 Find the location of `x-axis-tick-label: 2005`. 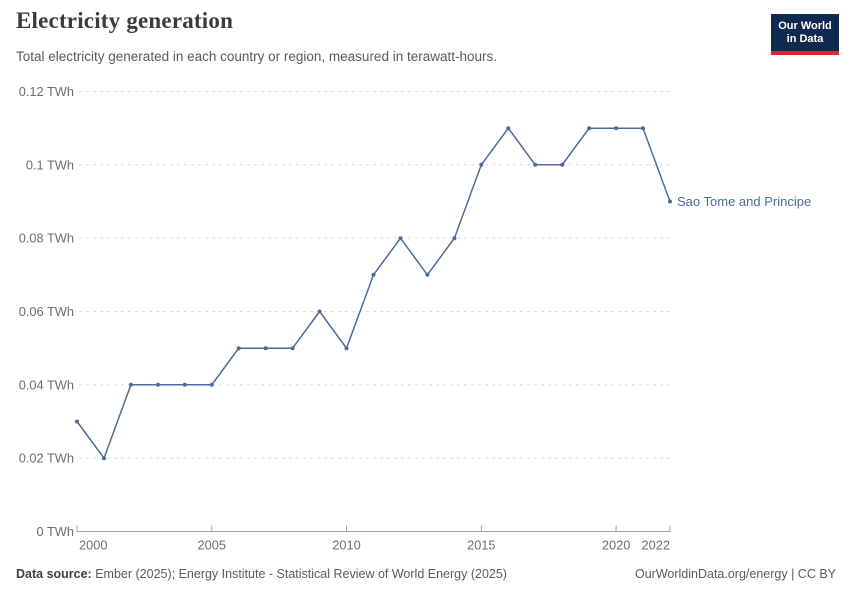

x-axis-tick-label: 2005 is located at coordinates (212, 545).